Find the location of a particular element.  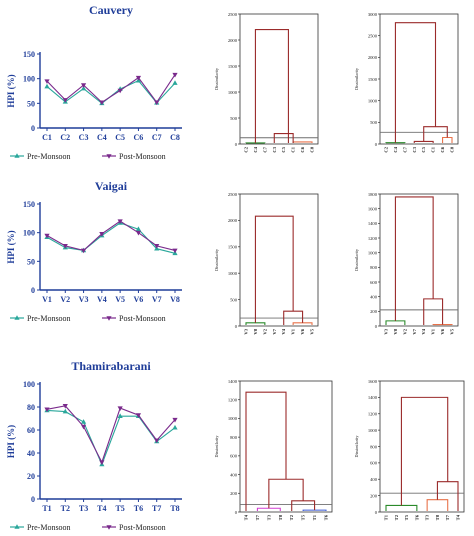

leaf-label: C3 is located at coordinates (274, 149).